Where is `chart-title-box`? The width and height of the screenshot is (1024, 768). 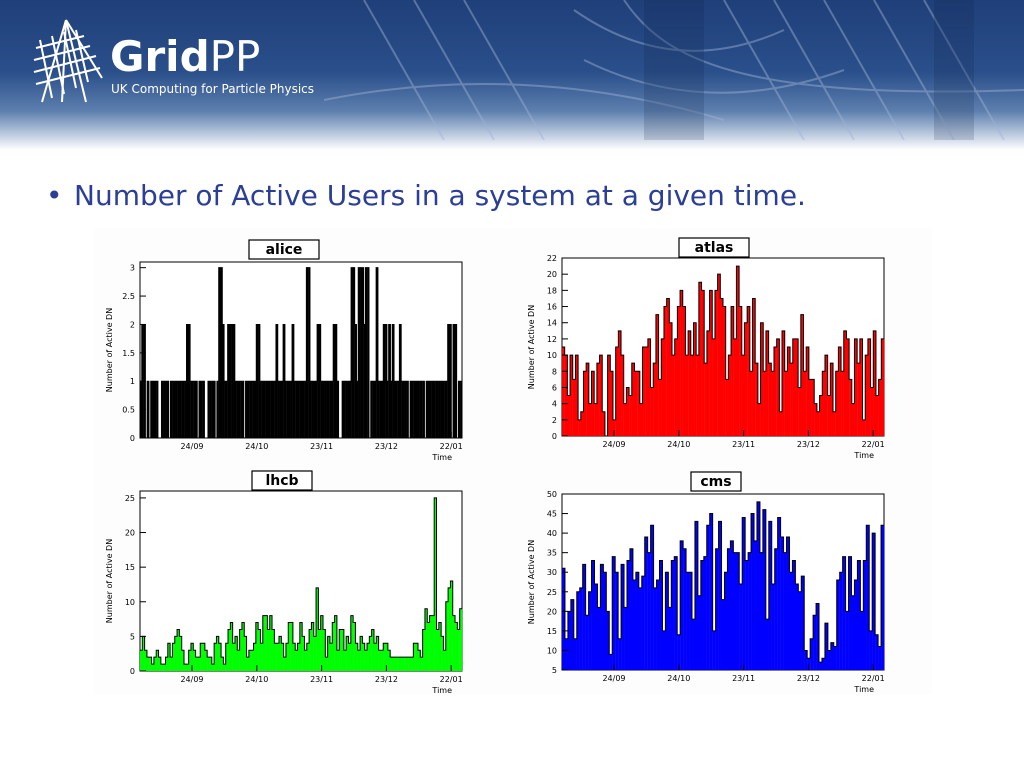
chart-title-box is located at coordinates (714, 247).